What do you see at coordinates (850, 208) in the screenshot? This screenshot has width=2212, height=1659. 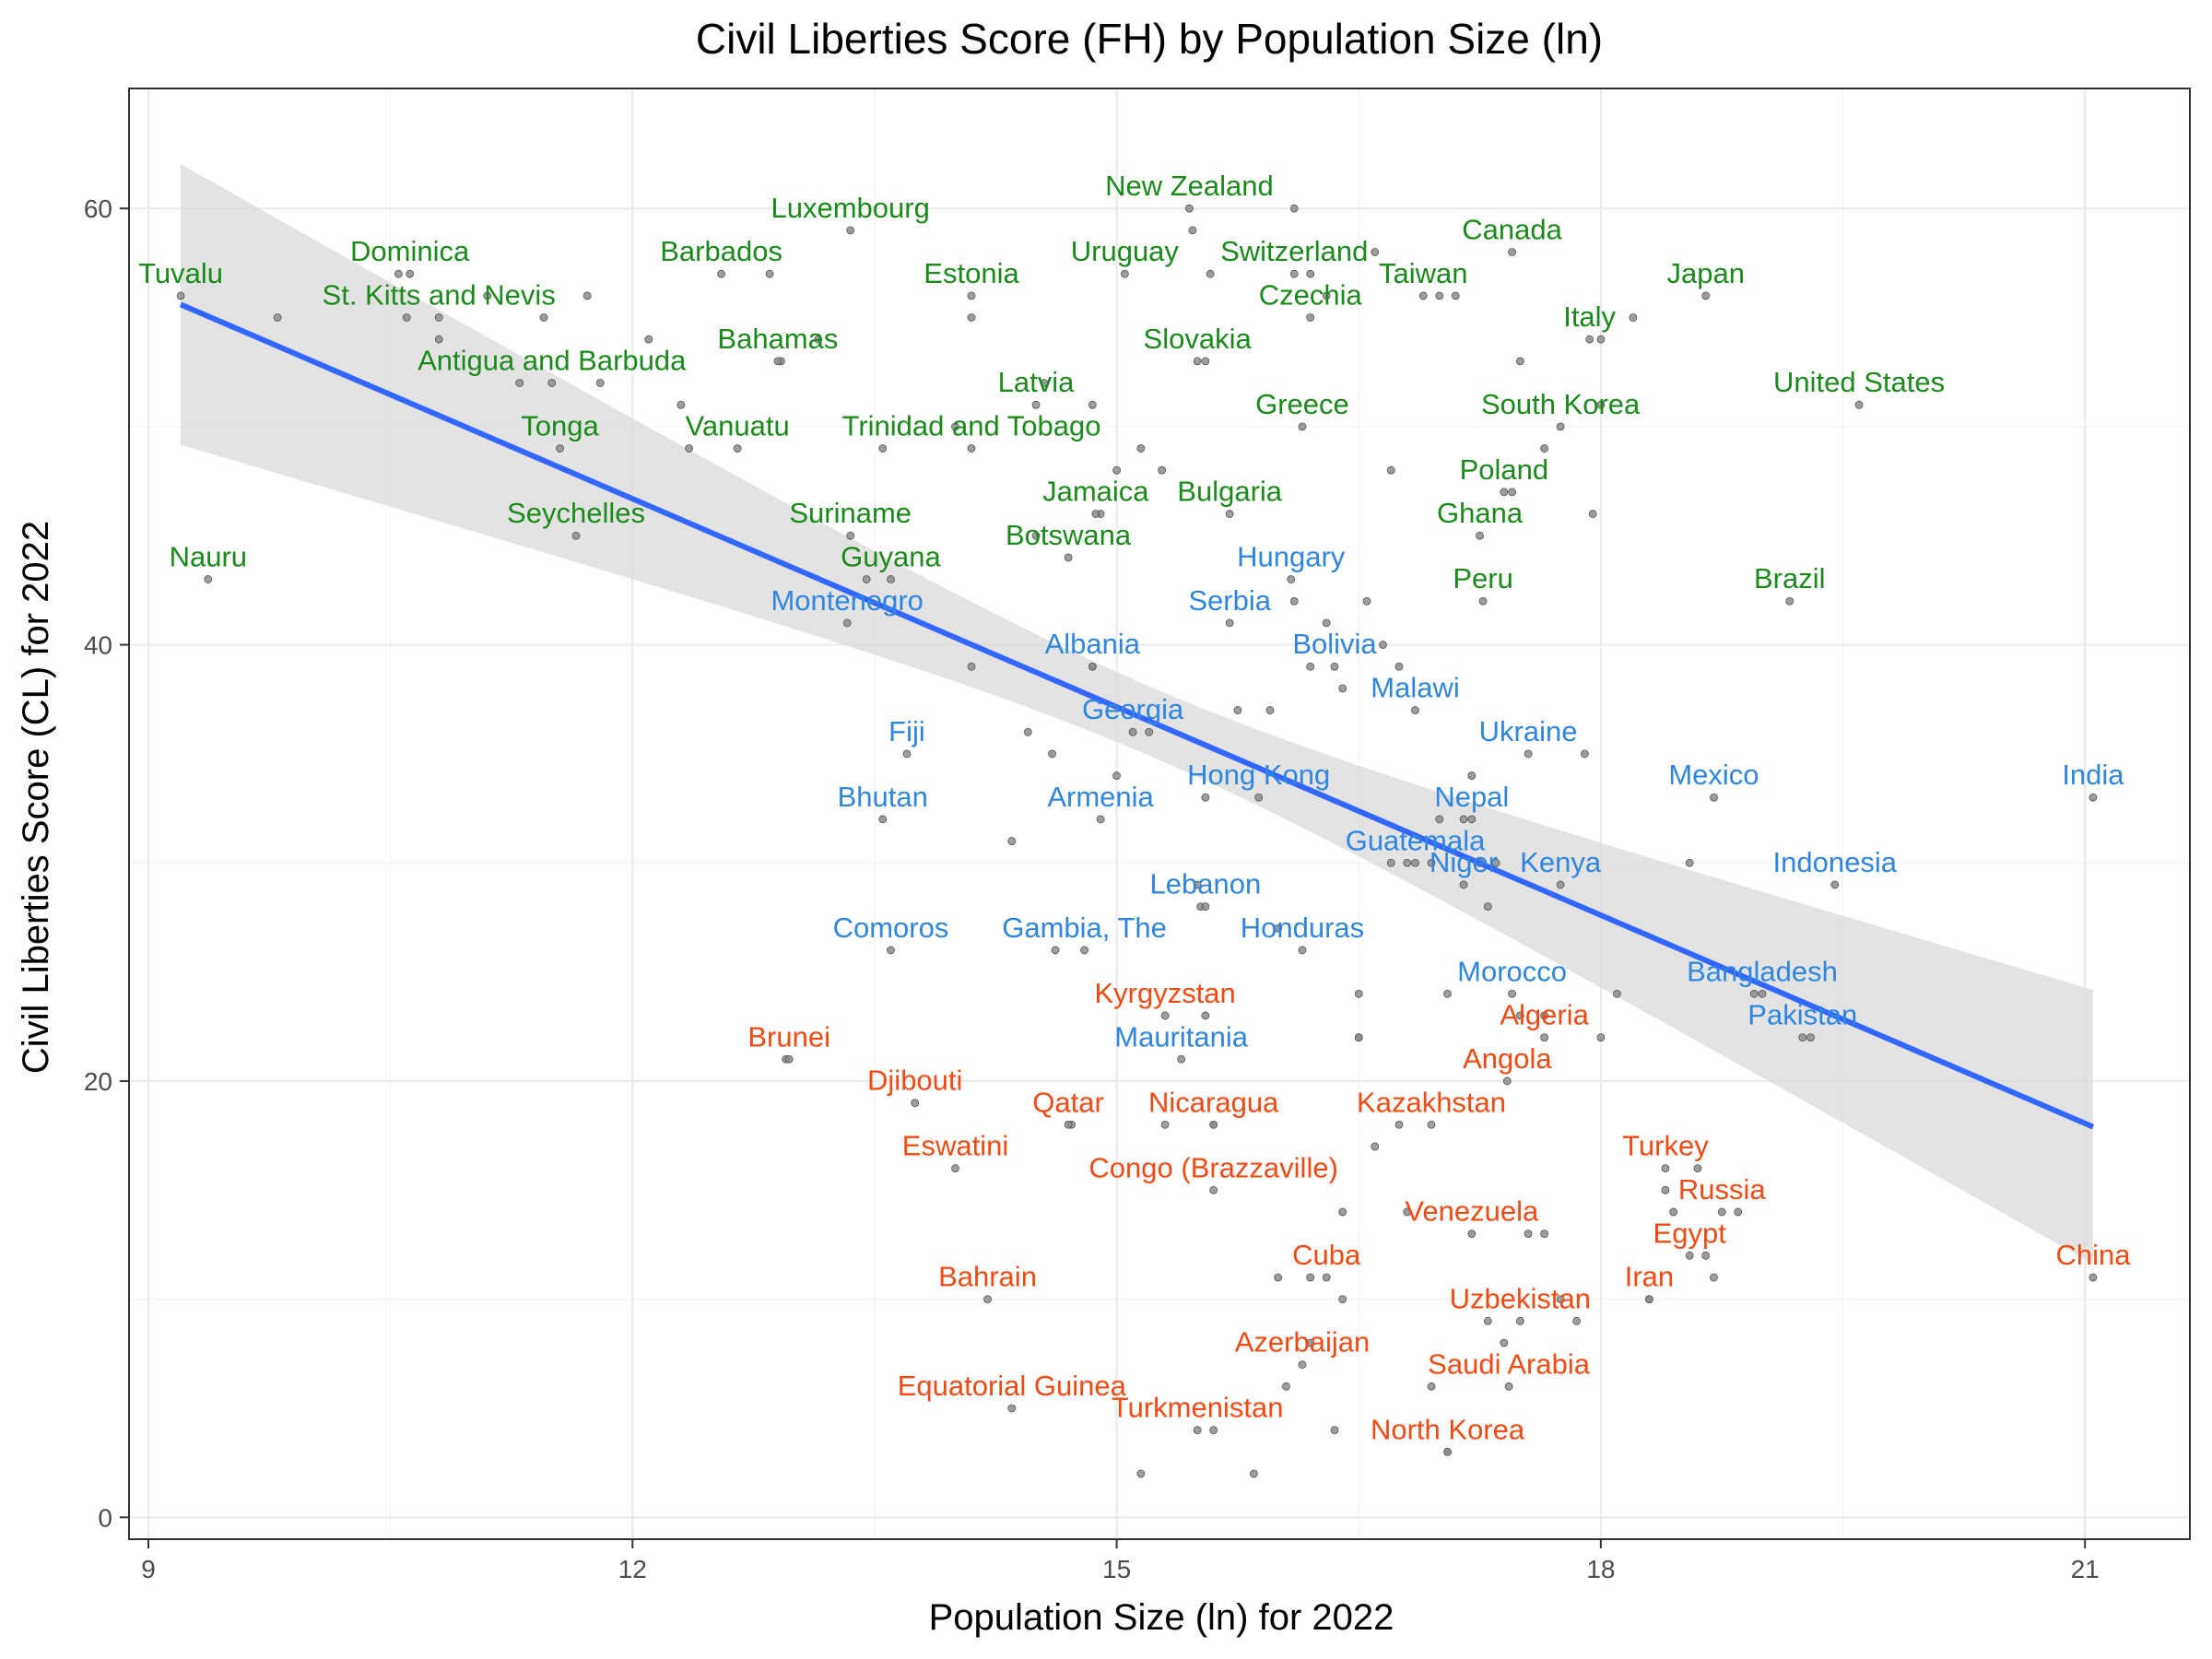 I see `point-label: Luxembourg` at bounding box center [850, 208].